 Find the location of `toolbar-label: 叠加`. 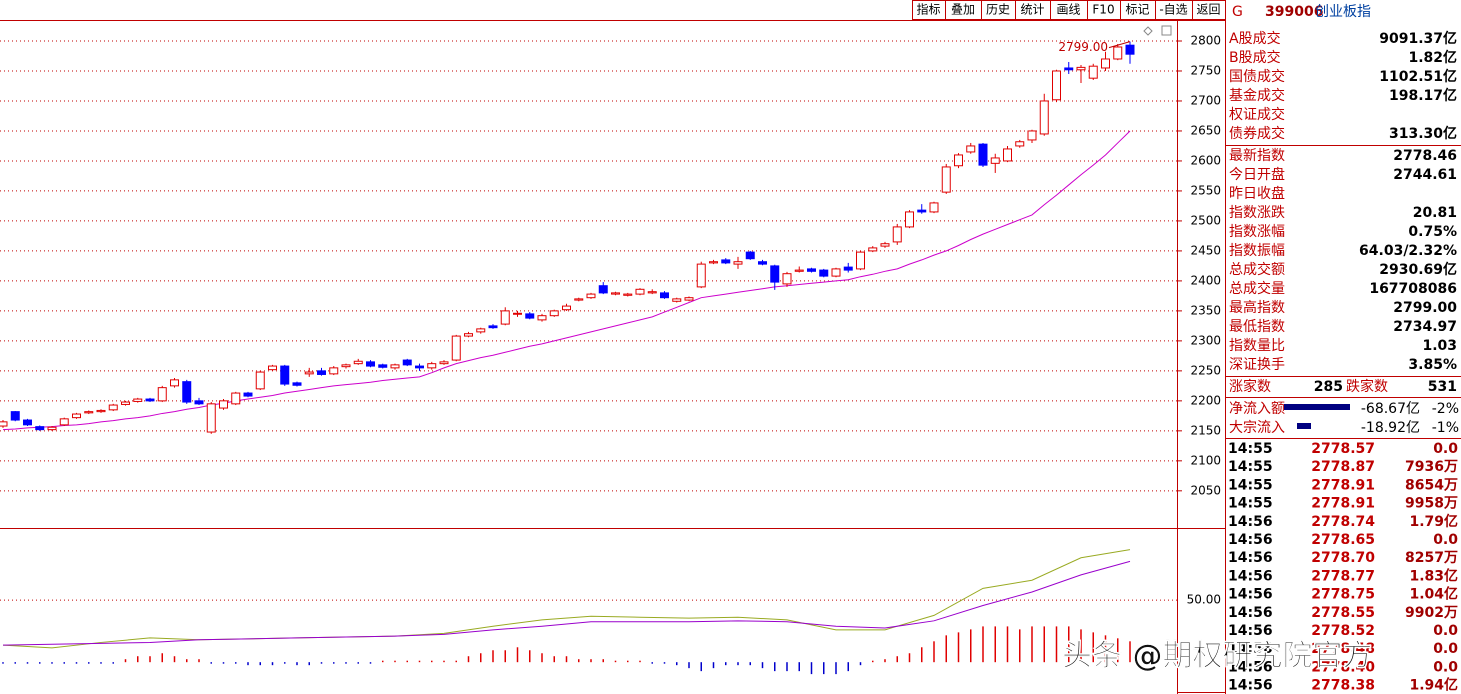

toolbar-label: 叠加 is located at coordinates (963, 10).